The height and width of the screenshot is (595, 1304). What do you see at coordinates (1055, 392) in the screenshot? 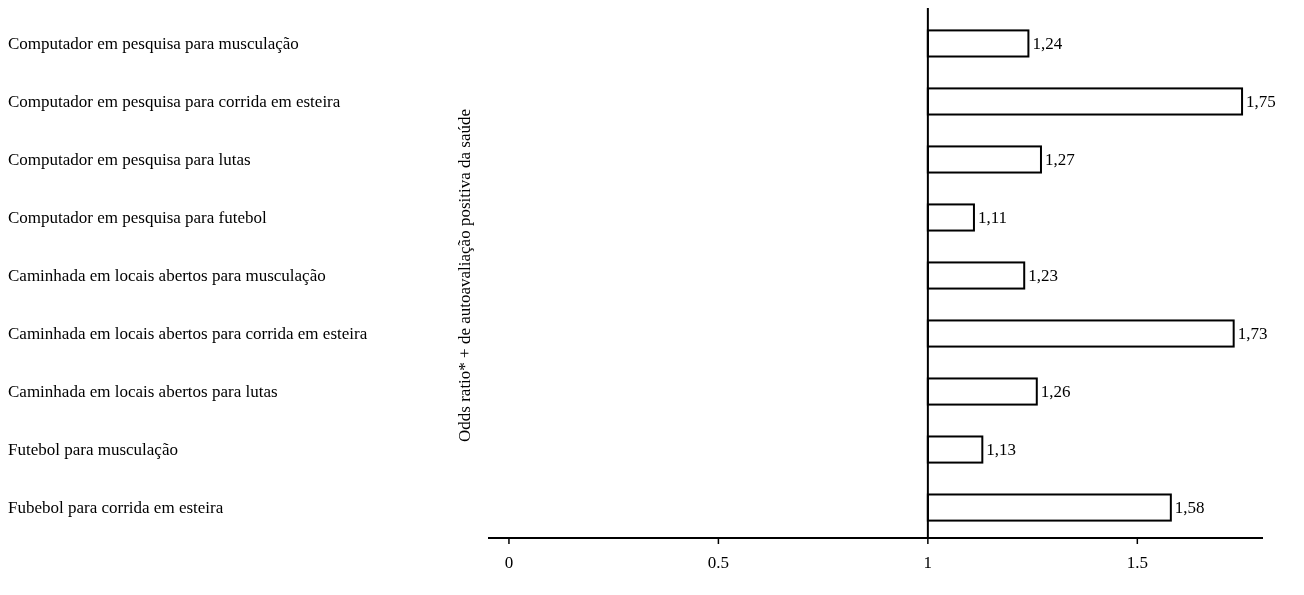
I see `data-label: 1,26` at bounding box center [1055, 392].